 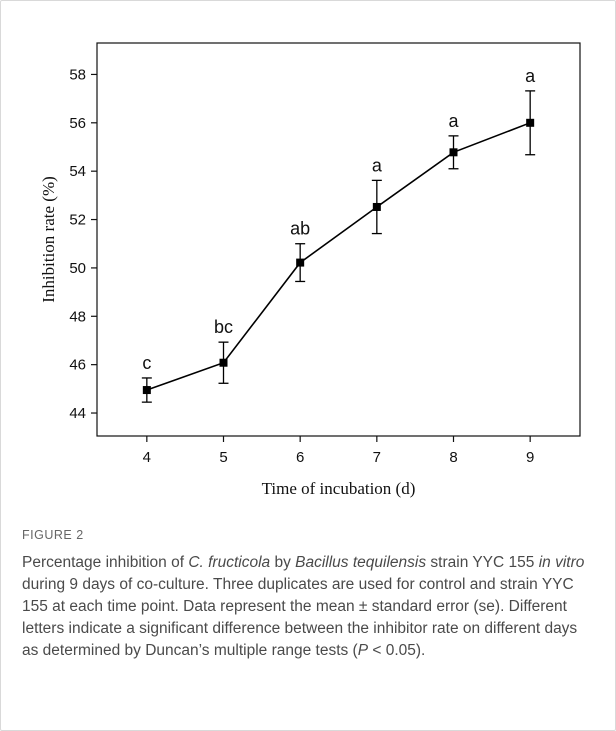 What do you see at coordinates (77, 268) in the screenshot?
I see `y-tick-label: 50` at bounding box center [77, 268].